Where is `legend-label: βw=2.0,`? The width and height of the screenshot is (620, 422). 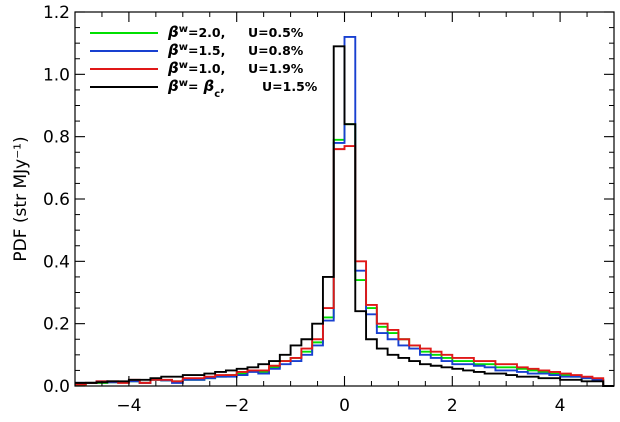
legend-label: βw=2.0, is located at coordinates (196, 32).